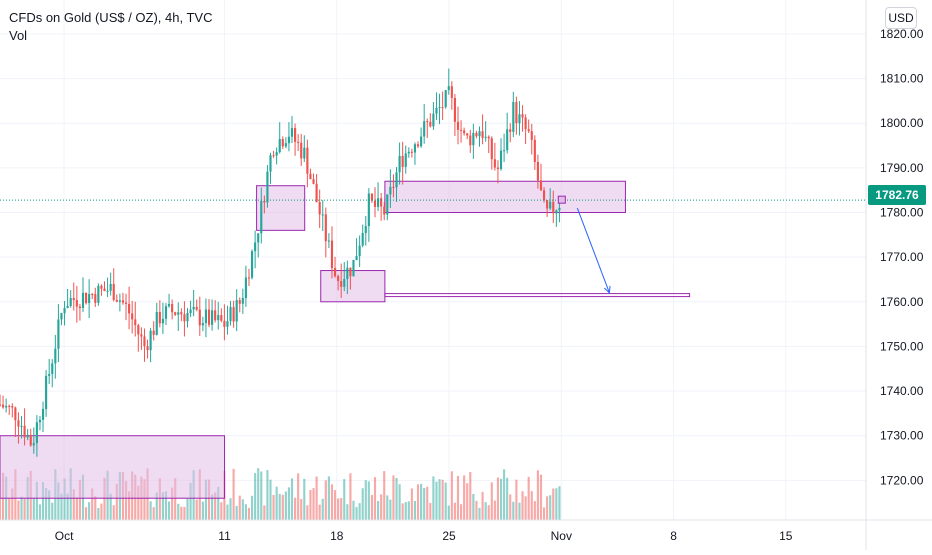 The image size is (932, 555). Describe the element at coordinates (607, 289) in the screenshot. I see `projection-arrowhead` at that location.